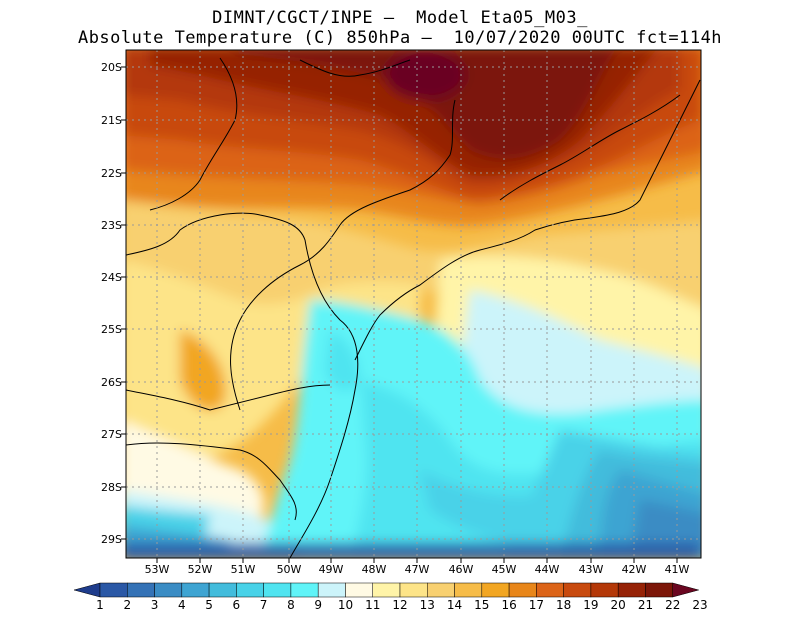 The image size is (800, 618). Describe the element at coordinates (111, 225) in the screenshot. I see `lat-label-23s: 23S` at that location.